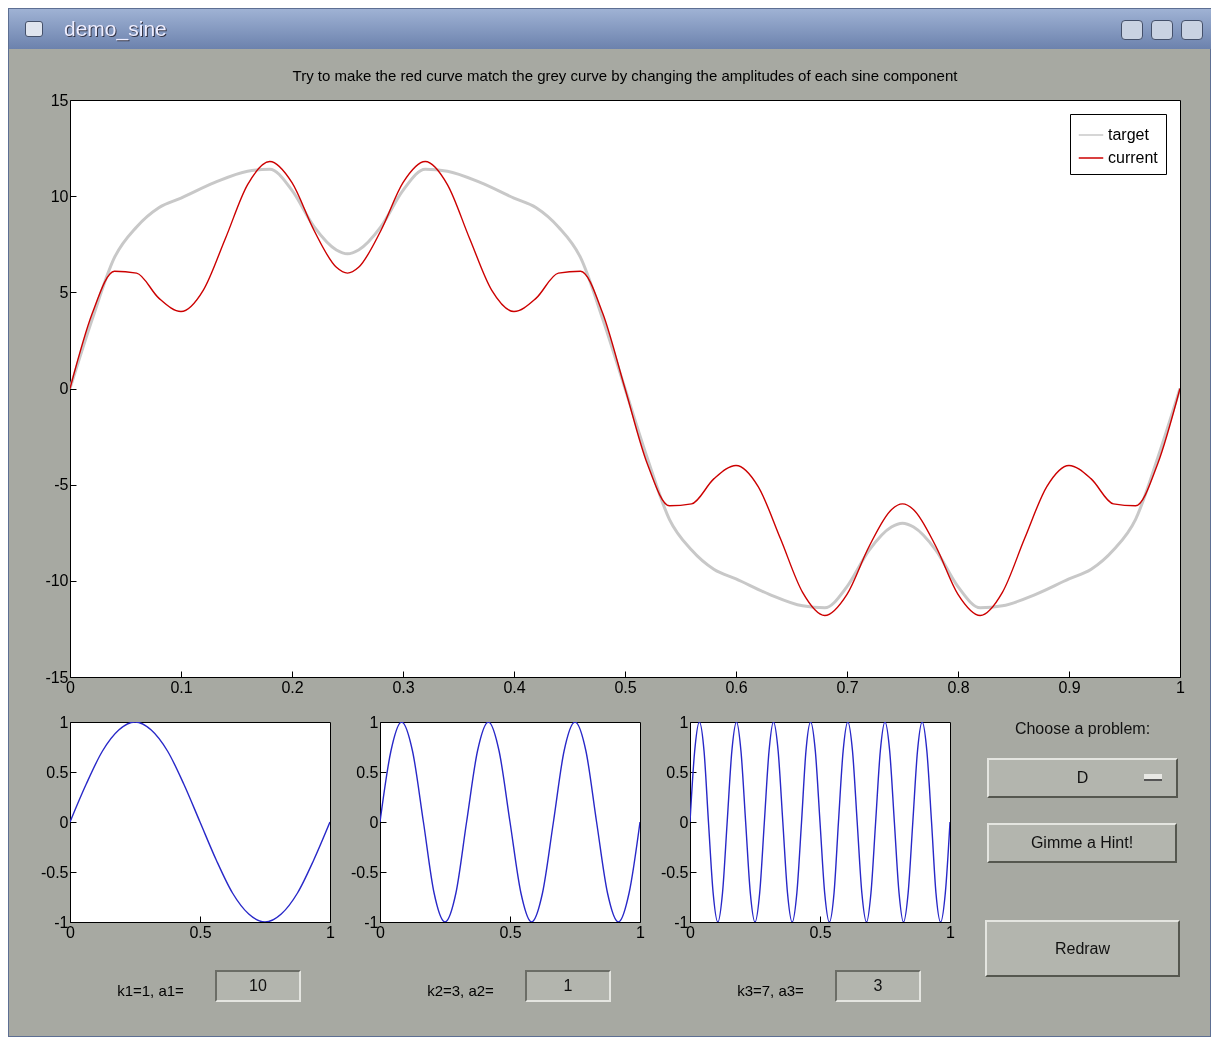 Image resolution: width=1211 pixels, height=1037 pixels. I want to click on text: D, so click(1082, 778).